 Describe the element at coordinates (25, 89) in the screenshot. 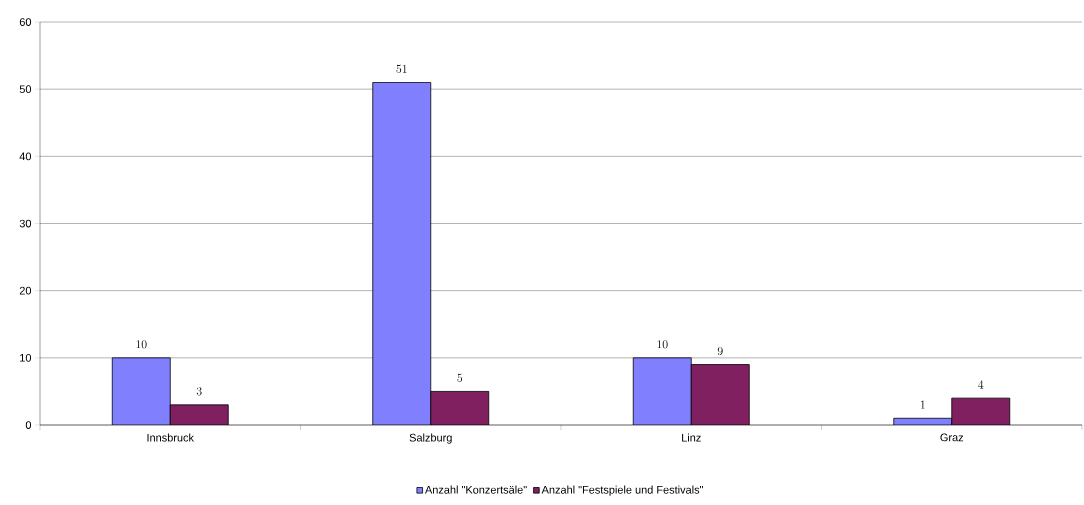

I see `y-tick-label: 50` at that location.